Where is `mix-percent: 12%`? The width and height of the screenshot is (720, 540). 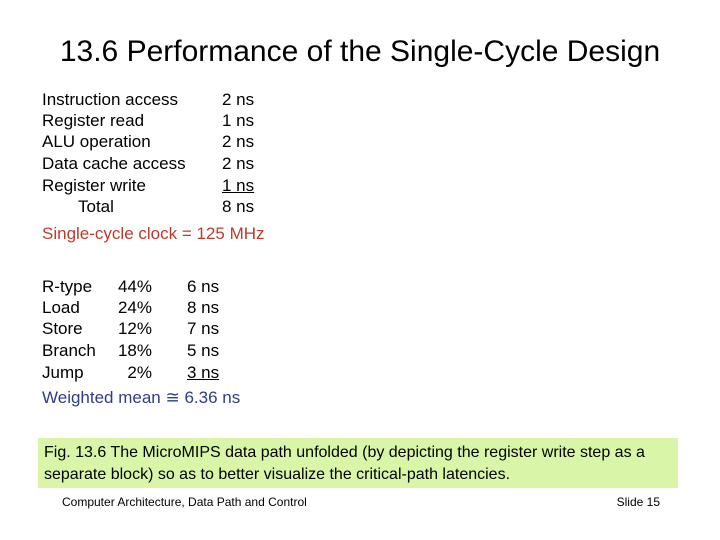
mix-percent: 12% is located at coordinates (134, 328).